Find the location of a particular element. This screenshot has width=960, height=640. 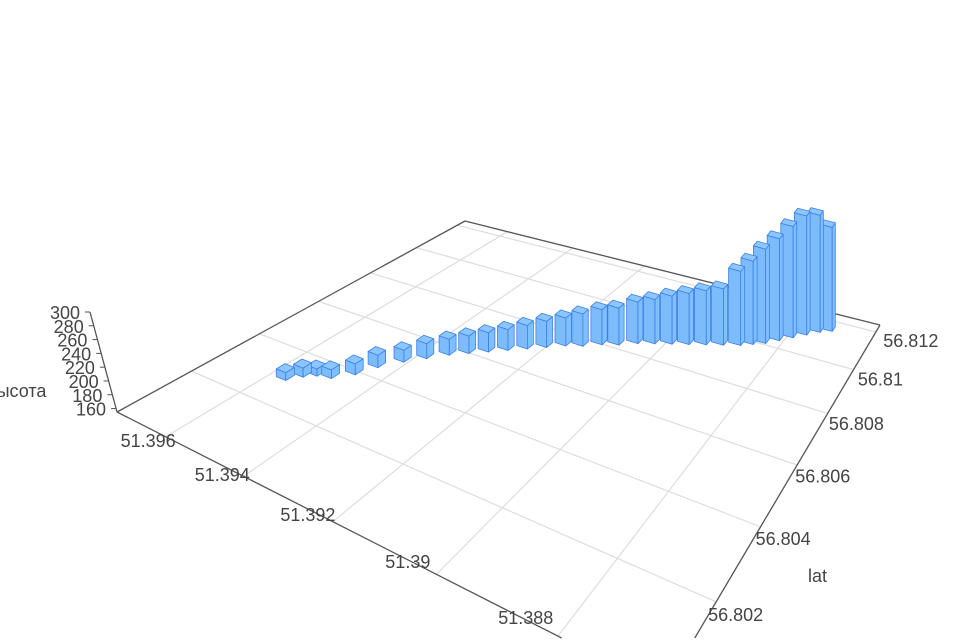

z-tick-label: 200 is located at coordinates (84, 382).